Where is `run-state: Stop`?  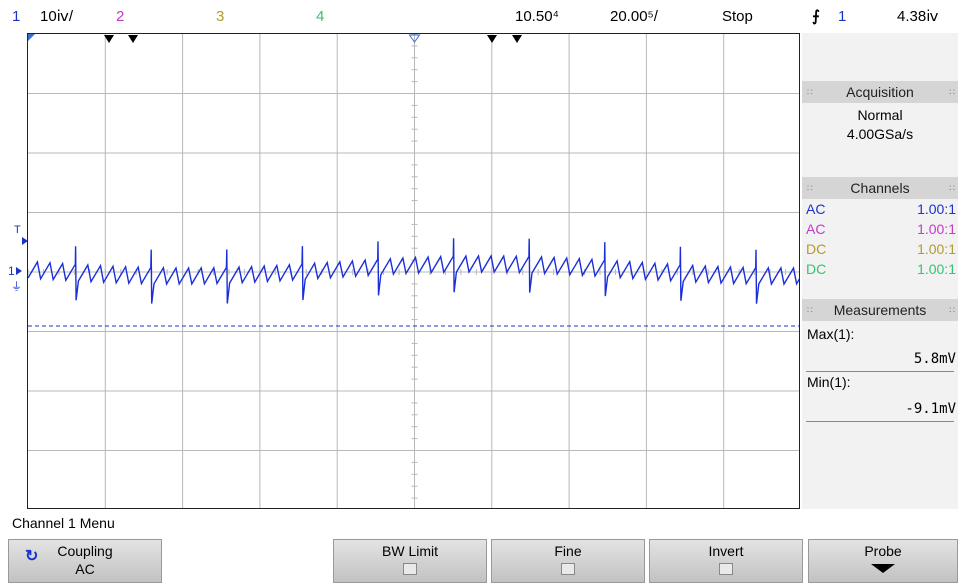
run-state: Stop is located at coordinates (737, 16).